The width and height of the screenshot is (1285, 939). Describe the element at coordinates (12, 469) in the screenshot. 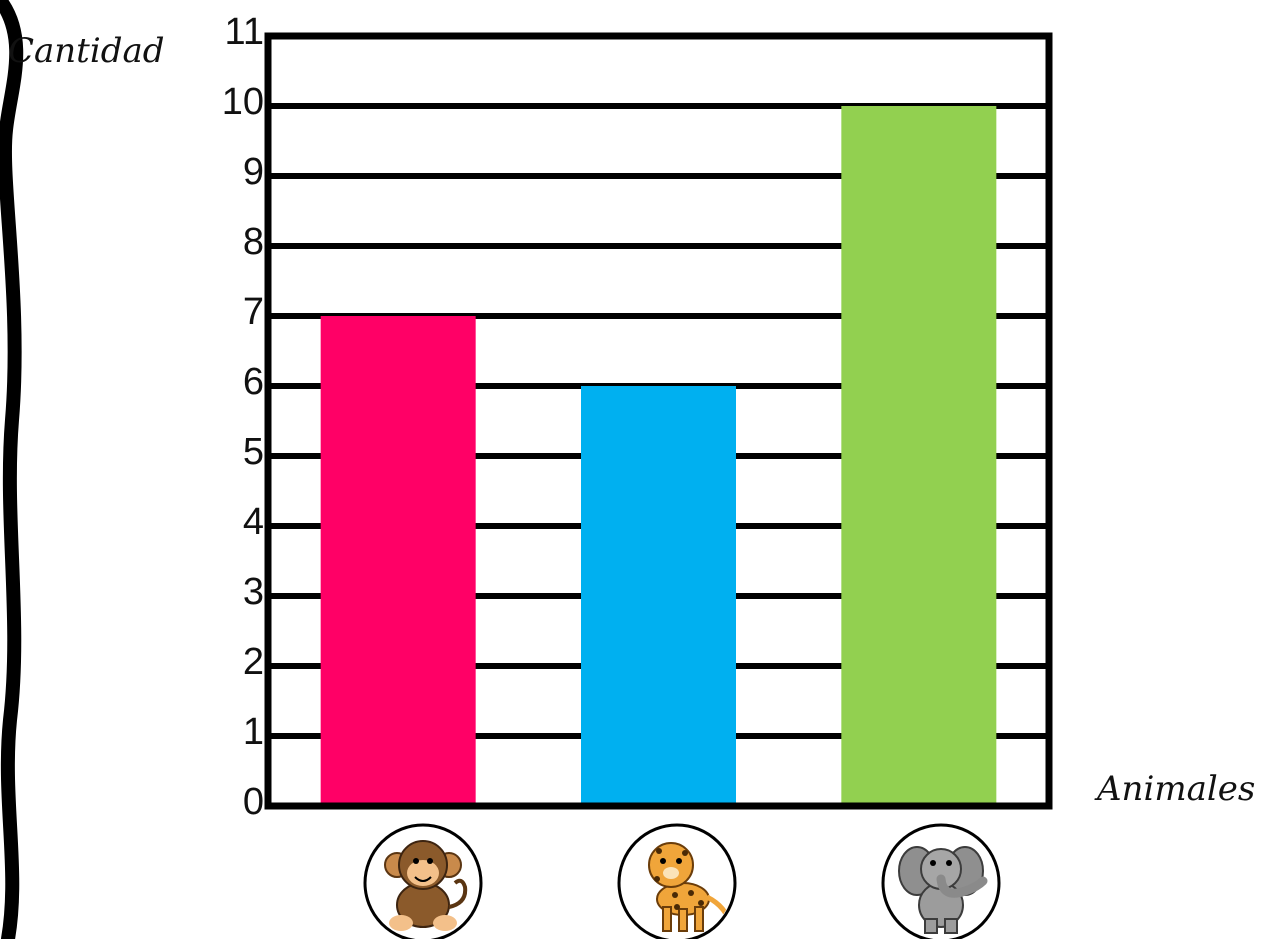

I see `left-border-decoration` at that location.